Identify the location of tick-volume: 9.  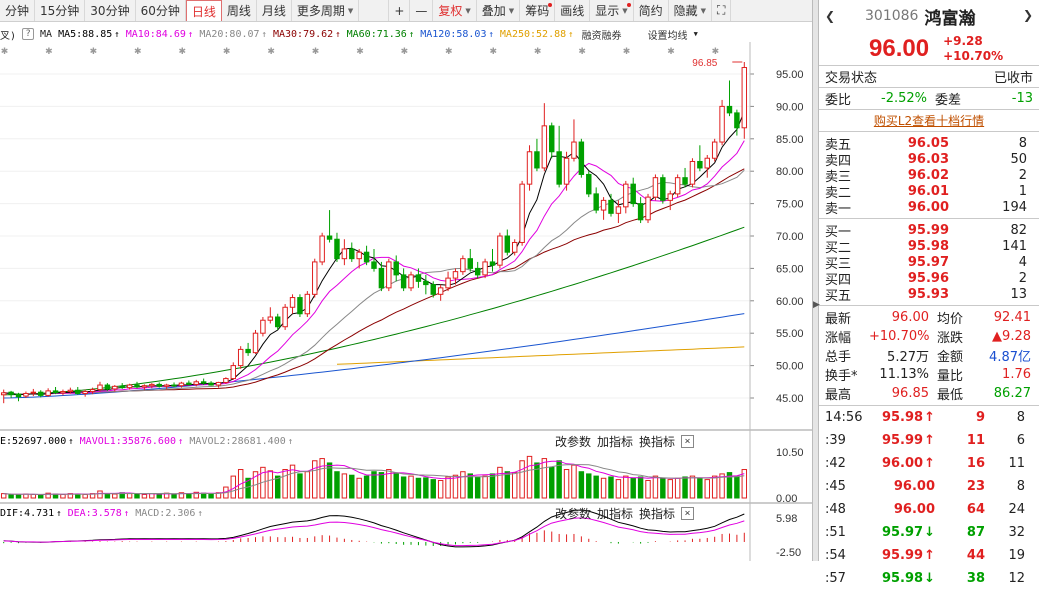
(980, 417).